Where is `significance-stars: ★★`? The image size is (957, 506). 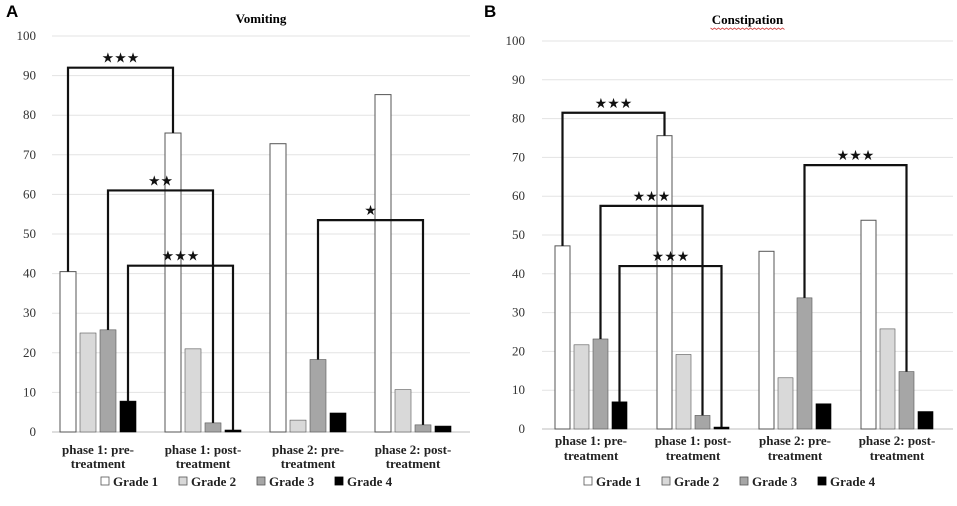
significance-stars: ★★ is located at coordinates (160, 181).